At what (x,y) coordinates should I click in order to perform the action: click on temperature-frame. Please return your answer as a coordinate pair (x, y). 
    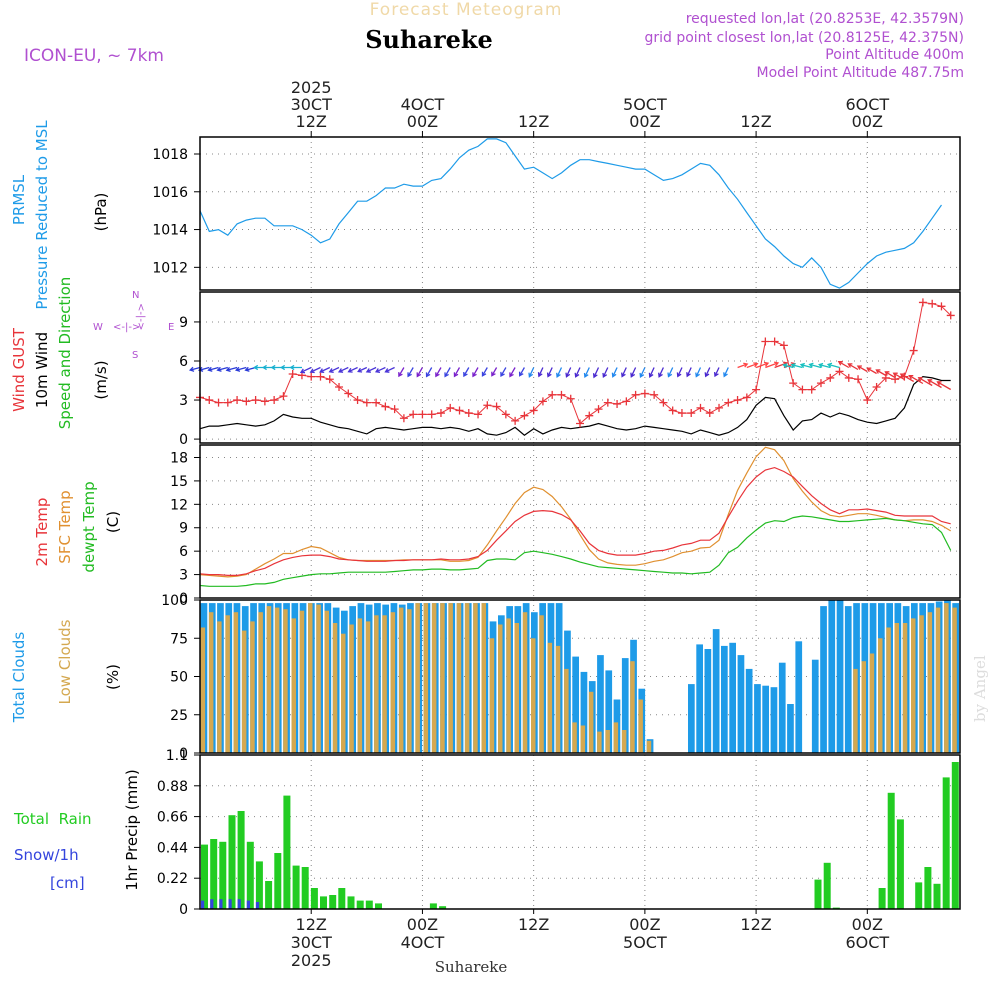
    Looking at the image, I should click on (580, 521).